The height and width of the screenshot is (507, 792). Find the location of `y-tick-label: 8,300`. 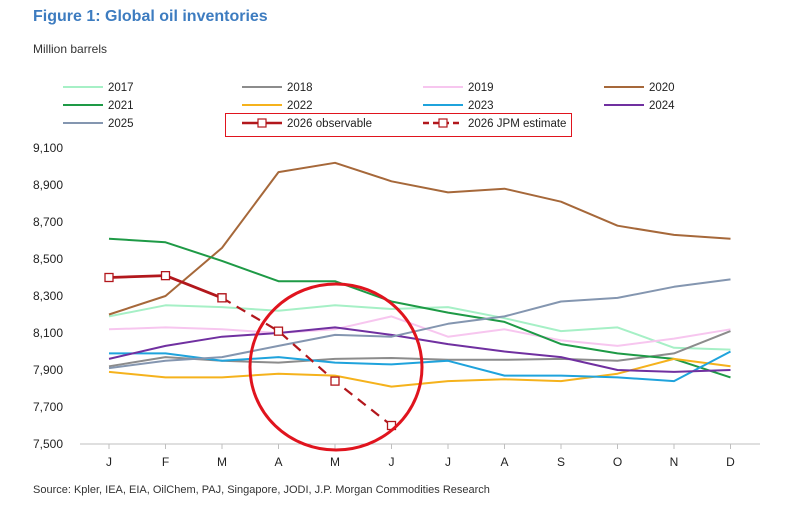

y-tick-label: 8,300 is located at coordinates (48, 296).